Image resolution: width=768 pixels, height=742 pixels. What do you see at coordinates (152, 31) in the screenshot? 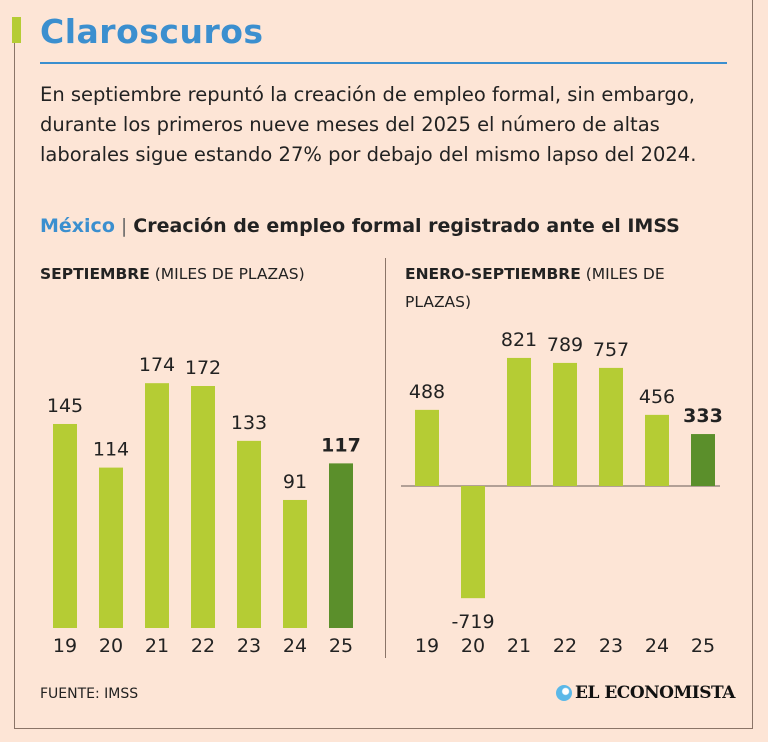
I see `page-title: Claroscuros` at bounding box center [152, 31].